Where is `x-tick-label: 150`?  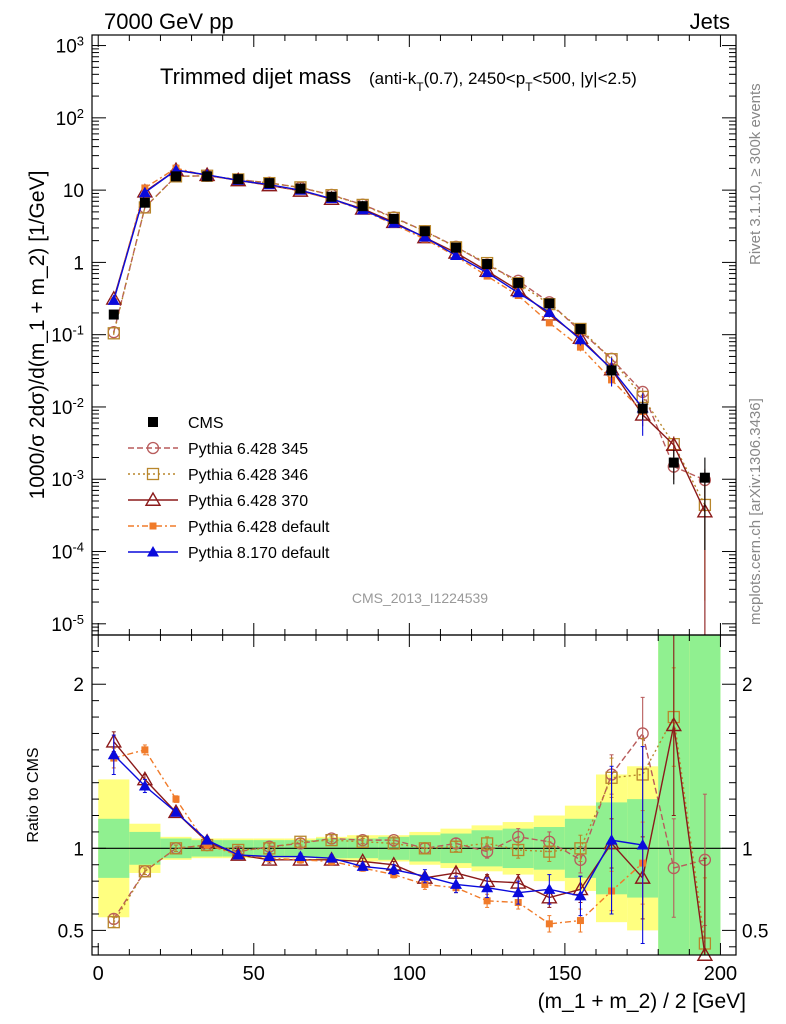
x-tick-label: 150 is located at coordinates (564, 974).